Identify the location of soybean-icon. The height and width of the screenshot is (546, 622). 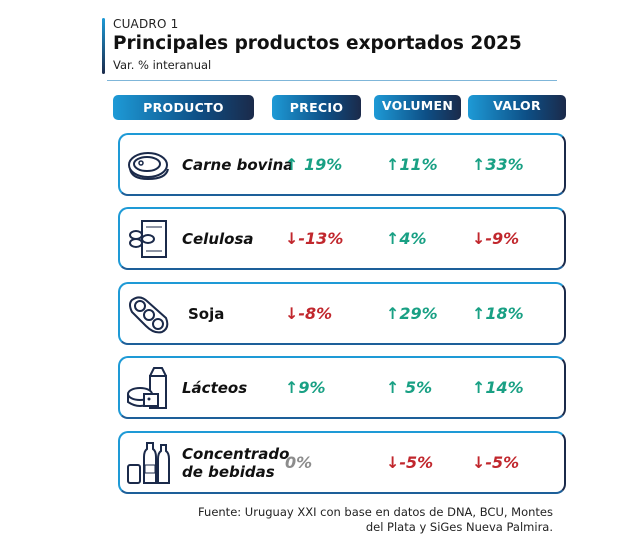
(149, 315).